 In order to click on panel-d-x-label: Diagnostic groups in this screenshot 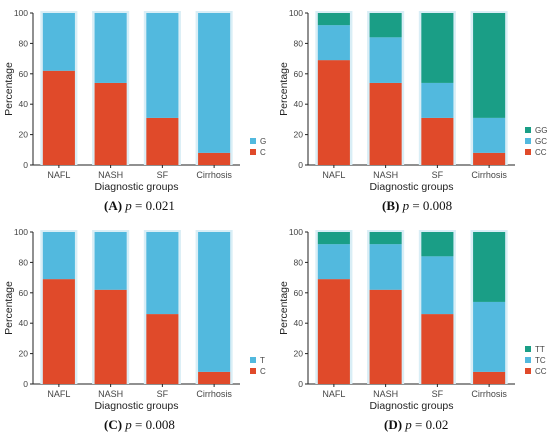, I will do `click(411, 406)`.